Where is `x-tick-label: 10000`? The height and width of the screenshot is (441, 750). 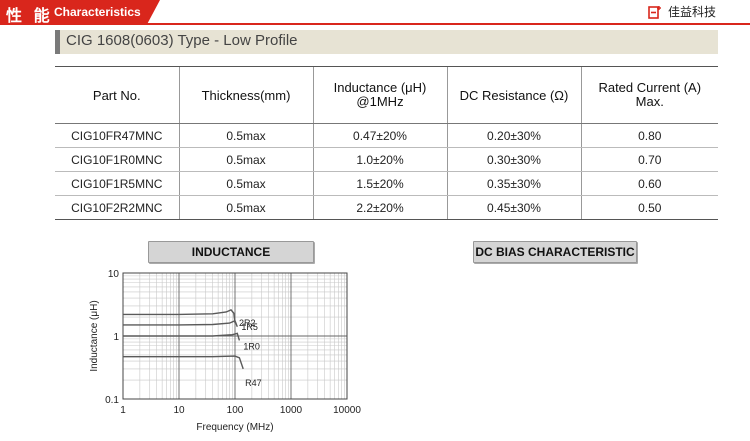 x-tick-label: 10000 is located at coordinates (347, 410).